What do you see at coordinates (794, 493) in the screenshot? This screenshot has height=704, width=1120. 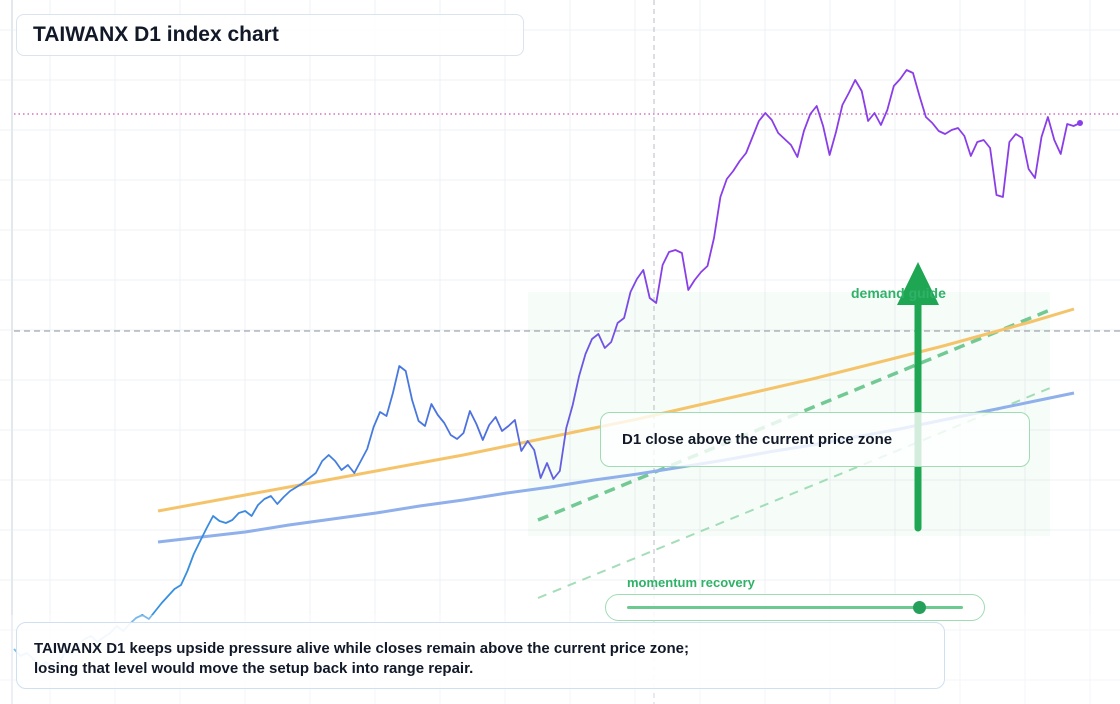 I see `channel-lower-line` at bounding box center [794, 493].